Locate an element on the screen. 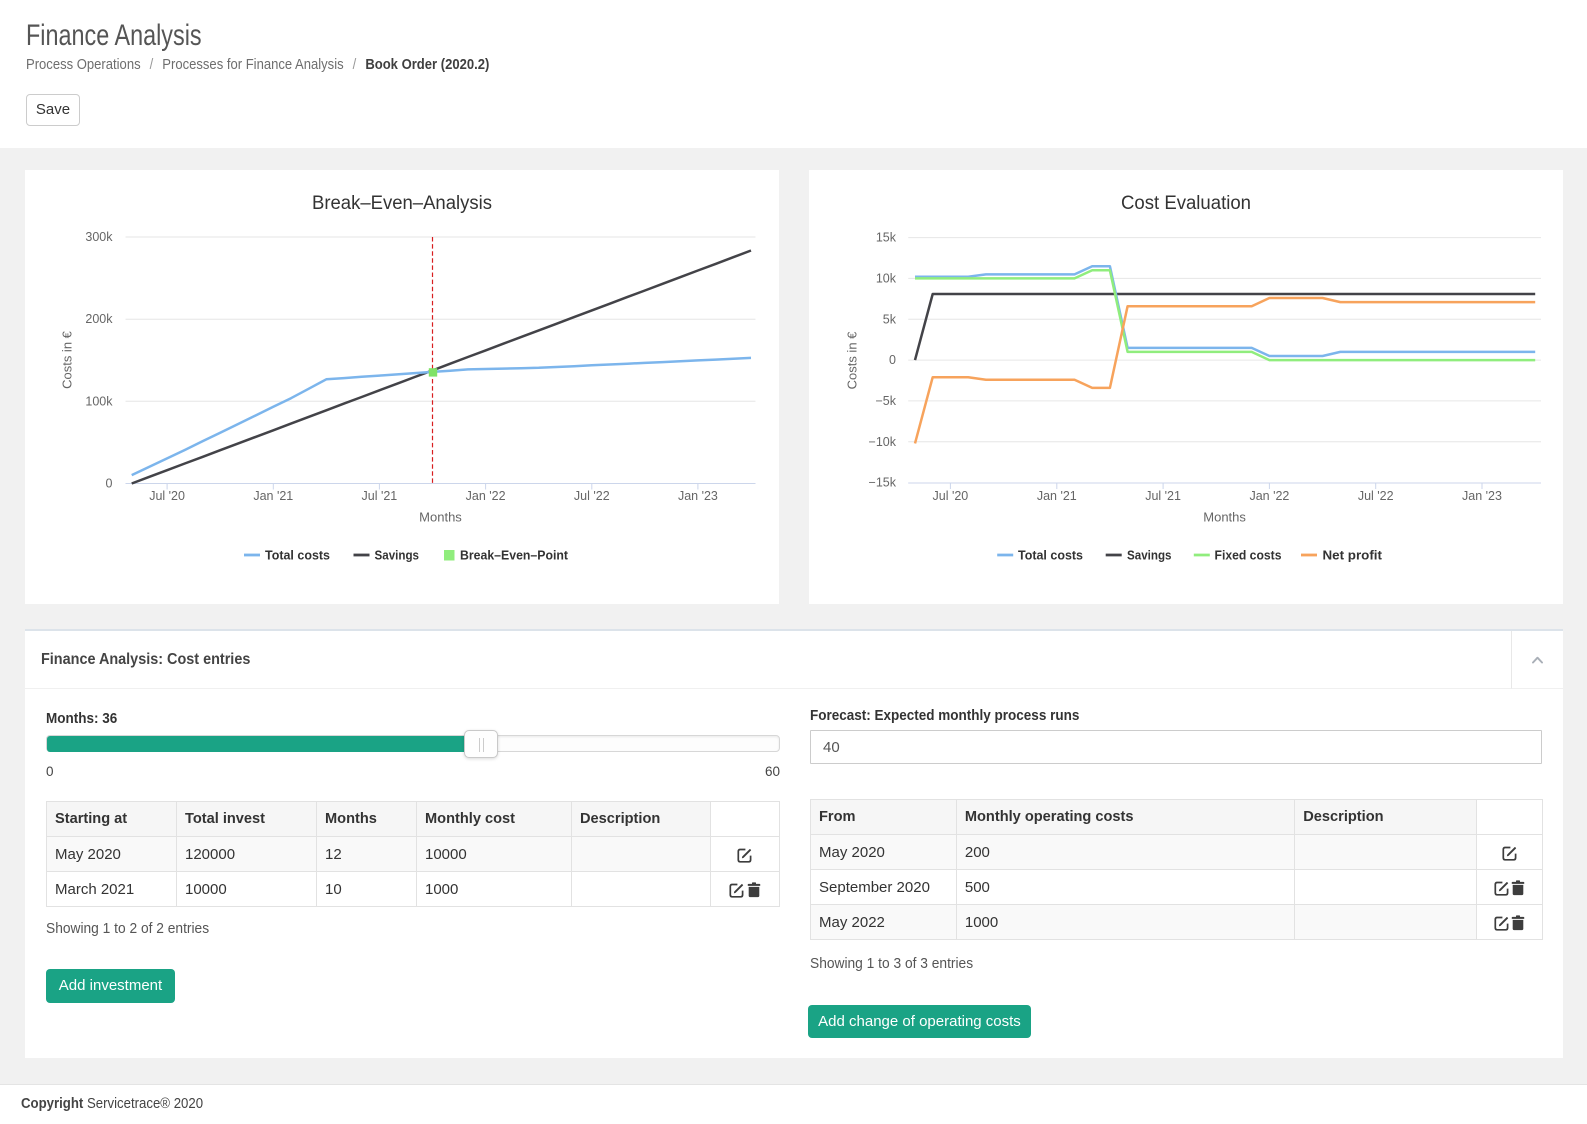 This screenshot has width=1587, height=1124. svg-text: 200k is located at coordinates (99, 319).